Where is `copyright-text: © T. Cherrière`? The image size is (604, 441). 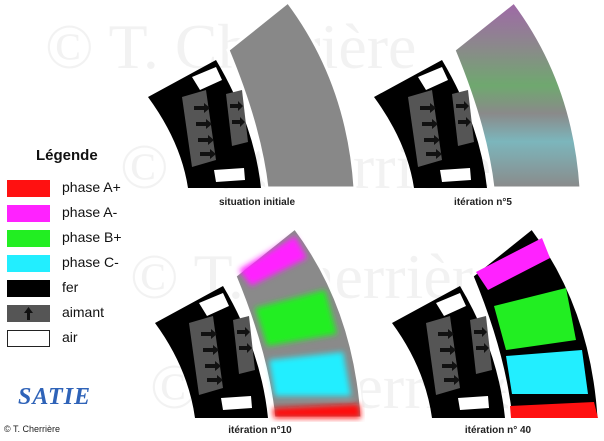 copyright-text: © T. Cherrière is located at coordinates (32, 429).